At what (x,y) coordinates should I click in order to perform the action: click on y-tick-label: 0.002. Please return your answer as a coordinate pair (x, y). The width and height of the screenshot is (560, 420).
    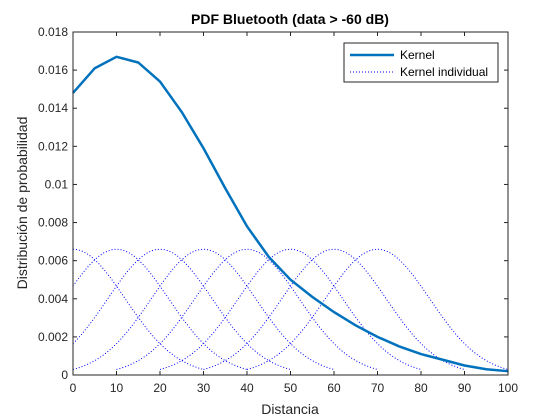
    Looking at the image, I should click on (53, 337).